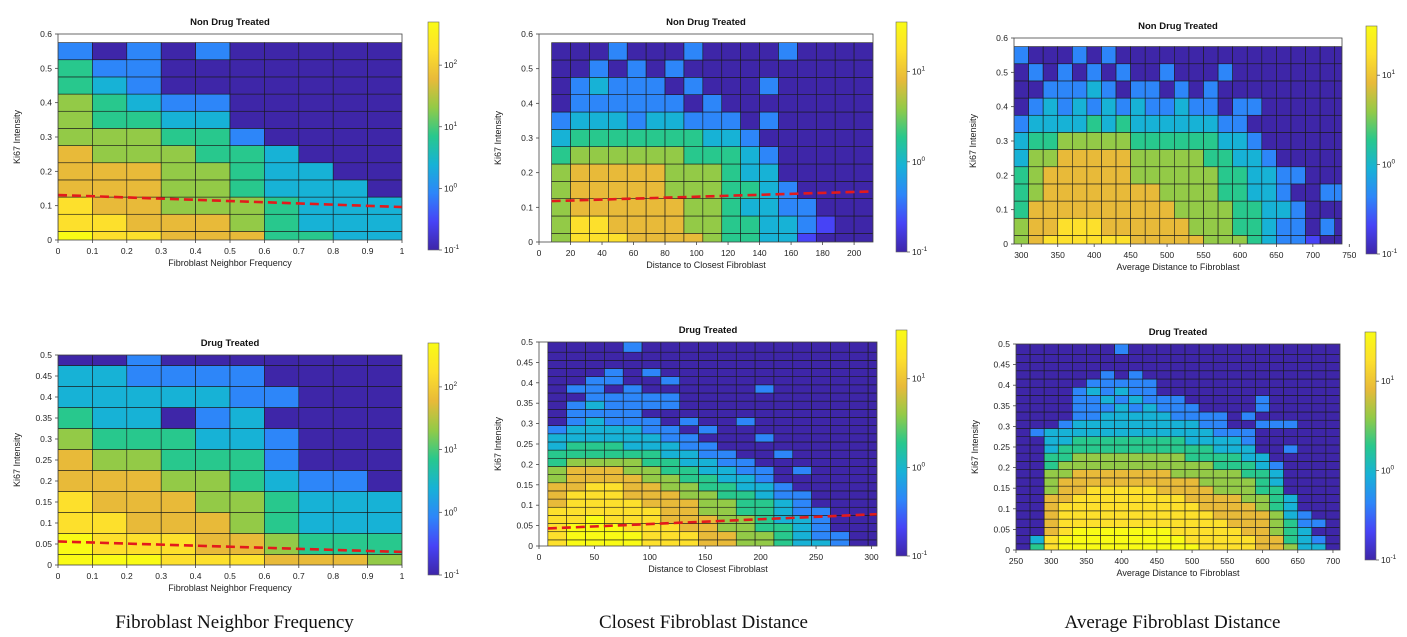 This screenshot has width=1407, height=637. Describe the element at coordinates (264, 576) in the screenshot. I see `x-tick-label: 0.6` at that location.